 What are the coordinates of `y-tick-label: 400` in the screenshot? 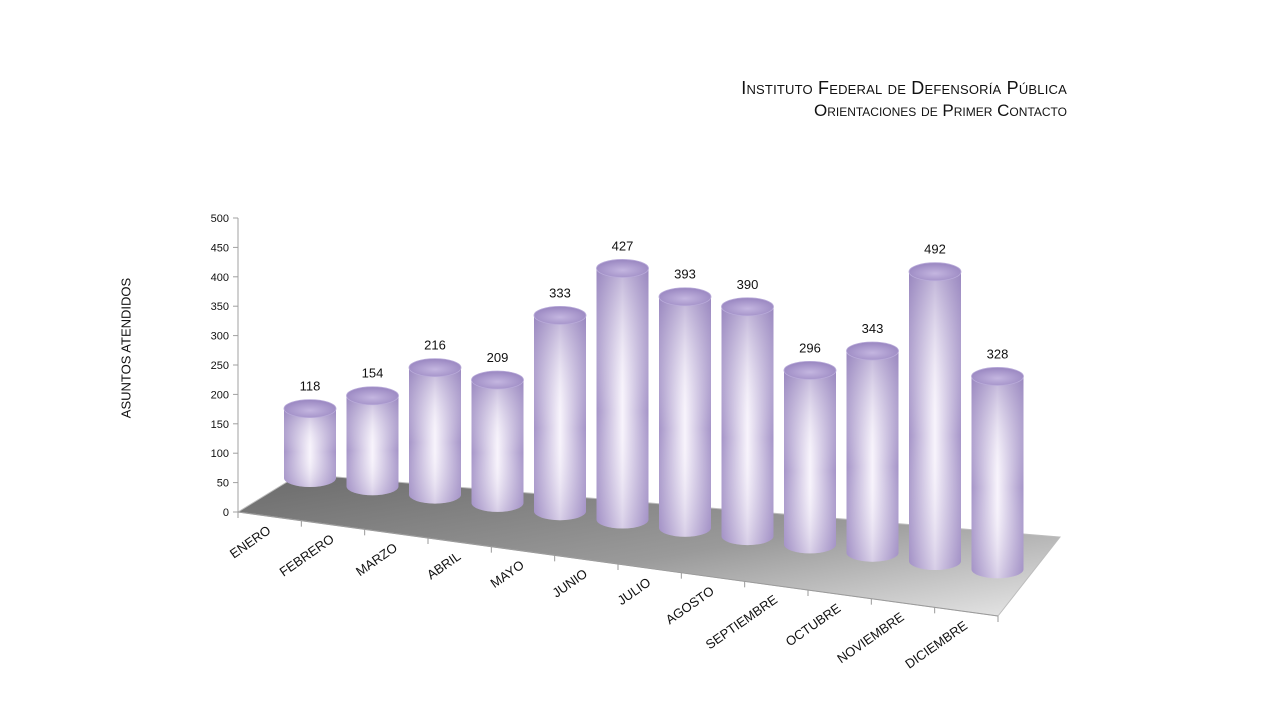 It's located at (220, 278).